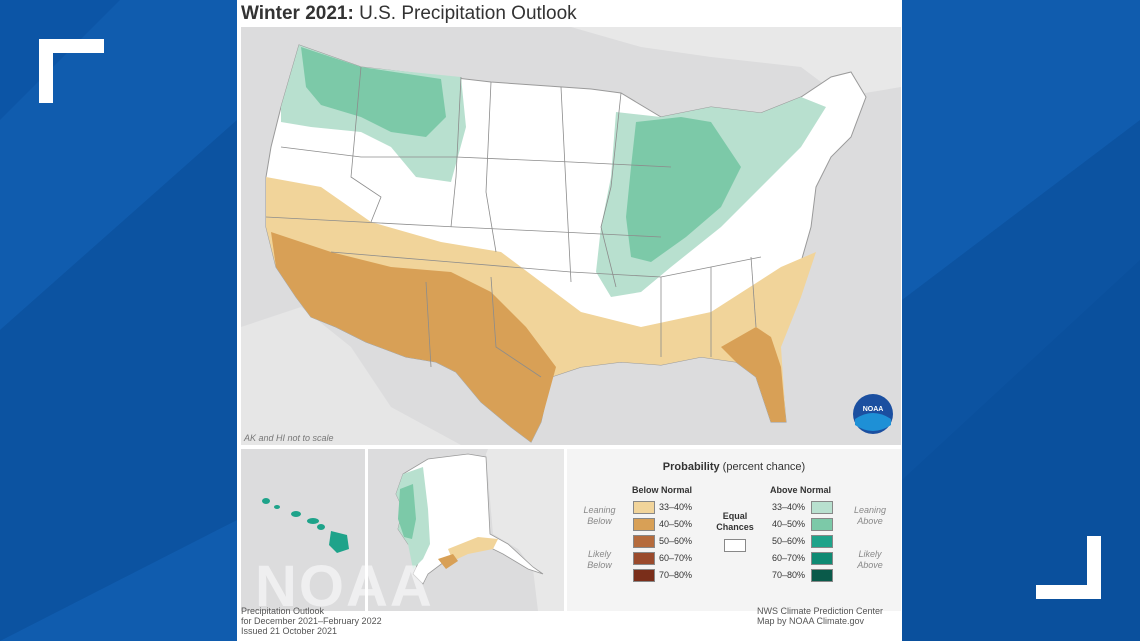 This screenshot has height=641, width=1140. Describe the element at coordinates (789, 558) in the screenshot. I see `above-label-3: 60–70%` at that location.